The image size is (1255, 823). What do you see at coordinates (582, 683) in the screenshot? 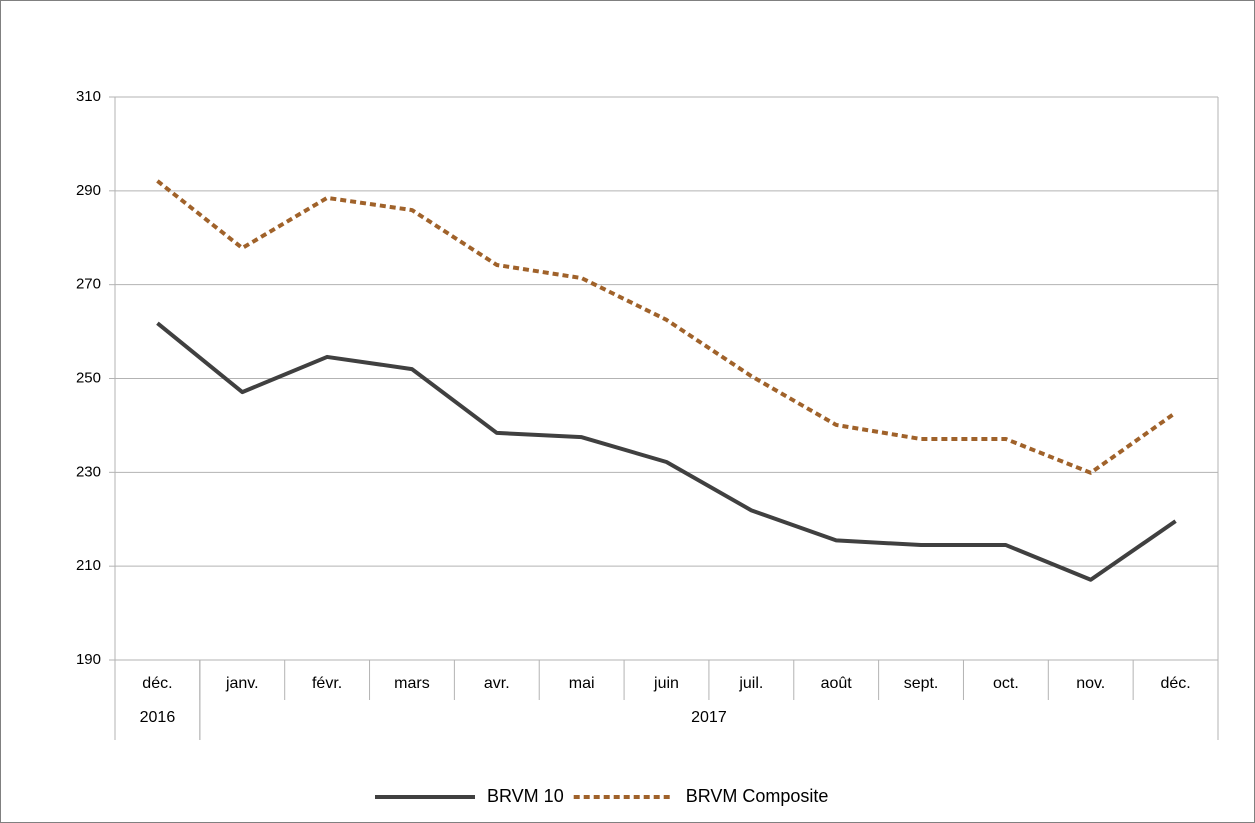
I see `x-tick-label: mai` at bounding box center [582, 683].